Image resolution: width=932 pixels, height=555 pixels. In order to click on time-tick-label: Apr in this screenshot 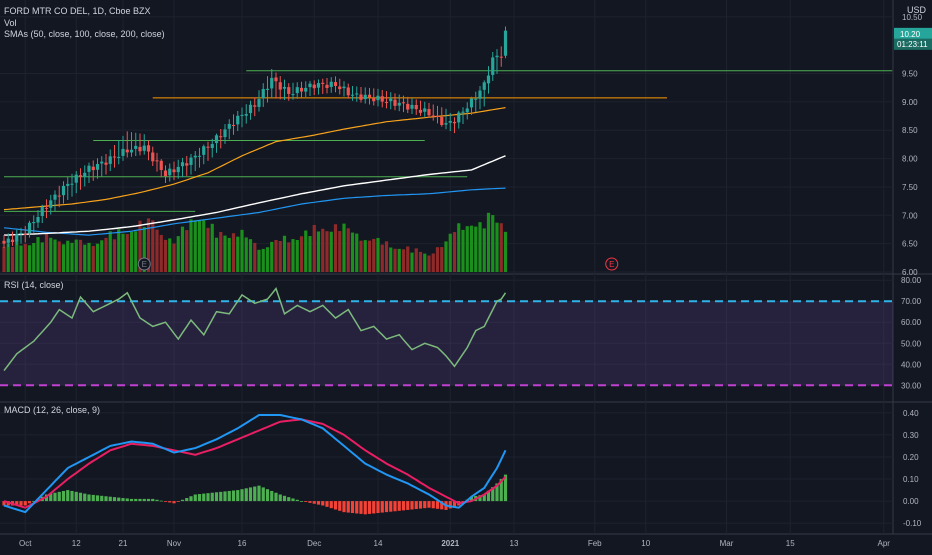, I will do `click(884, 543)`.